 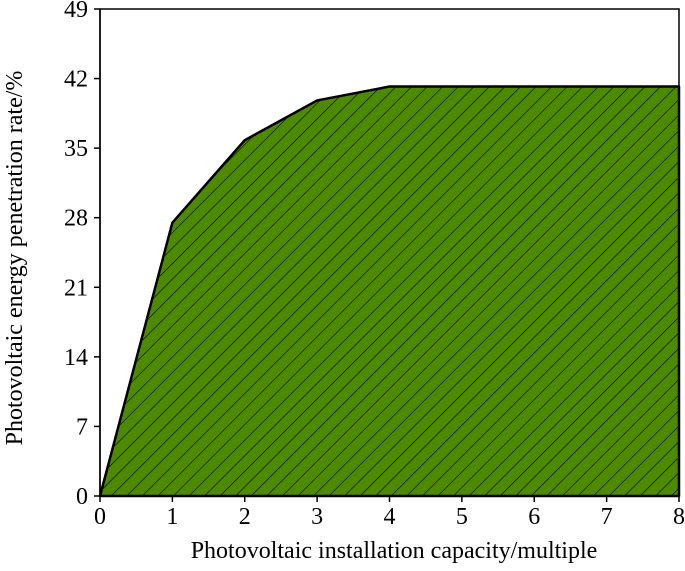 What do you see at coordinates (82, 427) in the screenshot?
I see `y-tick-label: 7` at bounding box center [82, 427].